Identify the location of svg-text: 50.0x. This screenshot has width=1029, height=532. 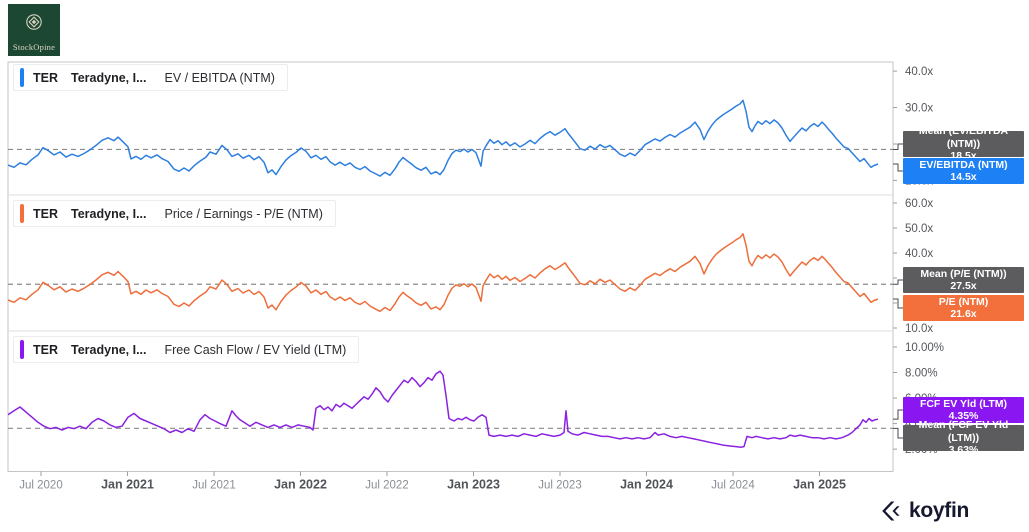
(919, 229).